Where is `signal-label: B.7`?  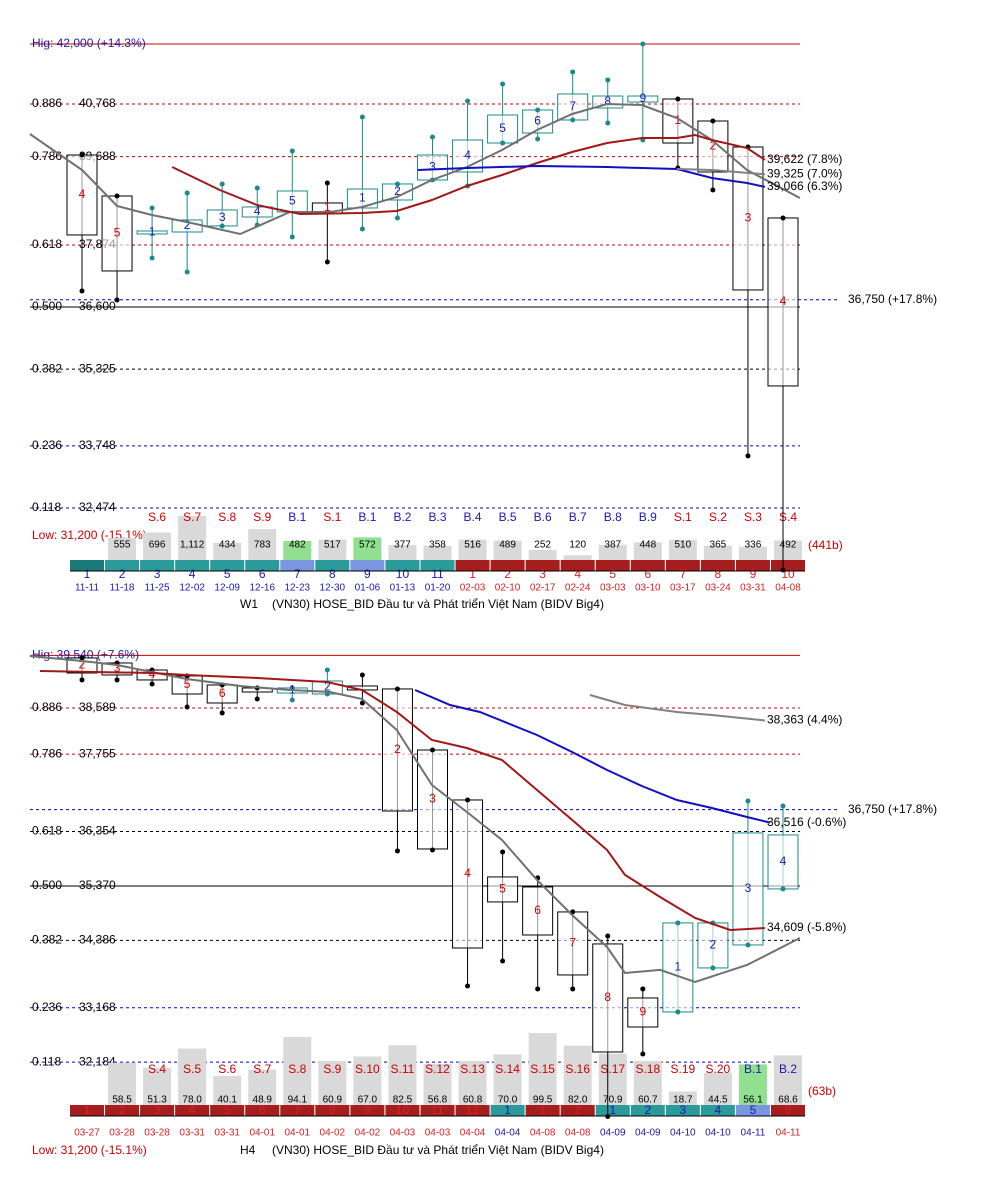
signal-label: B.7 is located at coordinates (578, 517).